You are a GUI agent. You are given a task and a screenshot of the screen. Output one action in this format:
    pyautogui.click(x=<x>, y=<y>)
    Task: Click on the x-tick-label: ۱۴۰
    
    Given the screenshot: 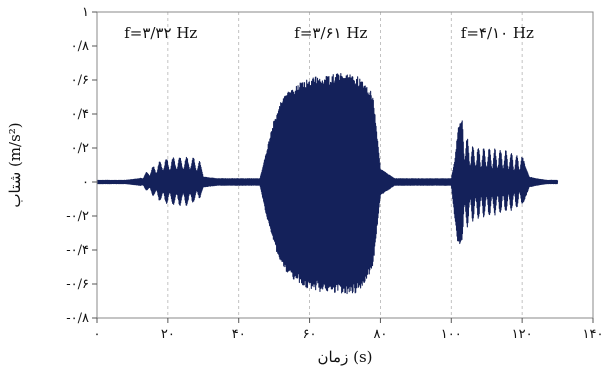 What is the action you would take?
    pyautogui.click(x=592, y=334)
    